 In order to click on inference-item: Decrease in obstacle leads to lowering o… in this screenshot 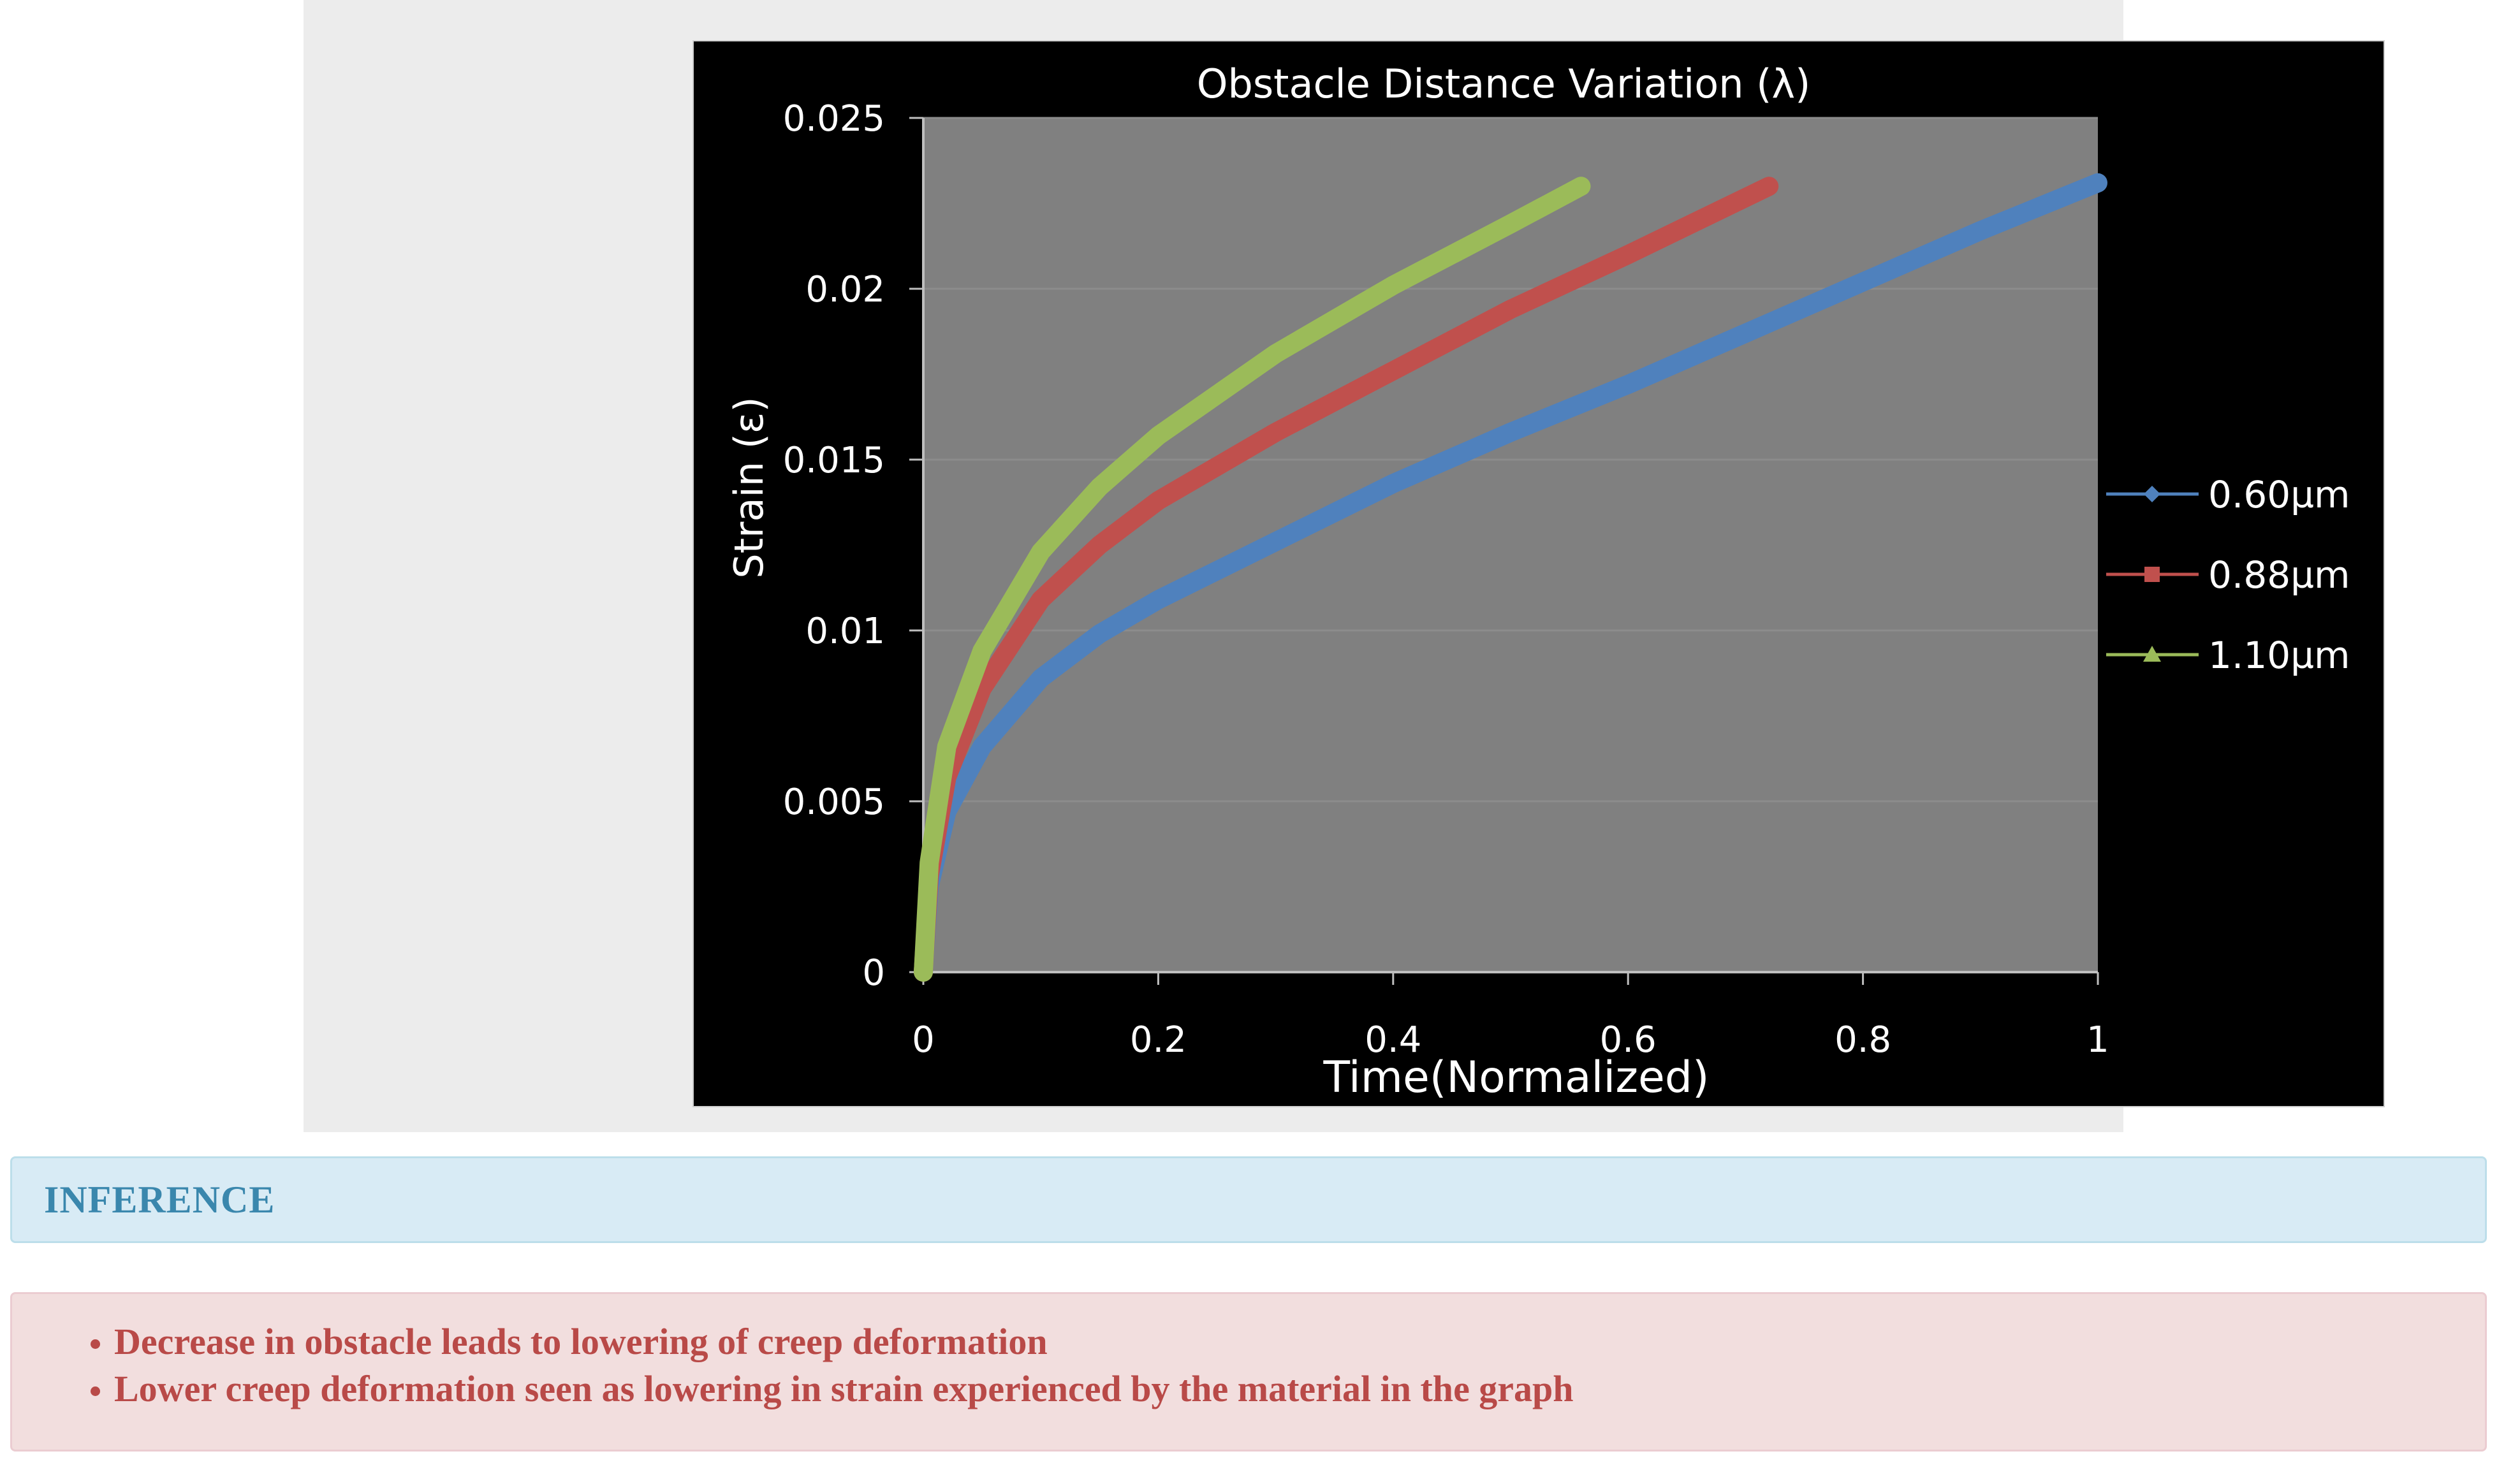, I will do `click(1286, 1341)`.